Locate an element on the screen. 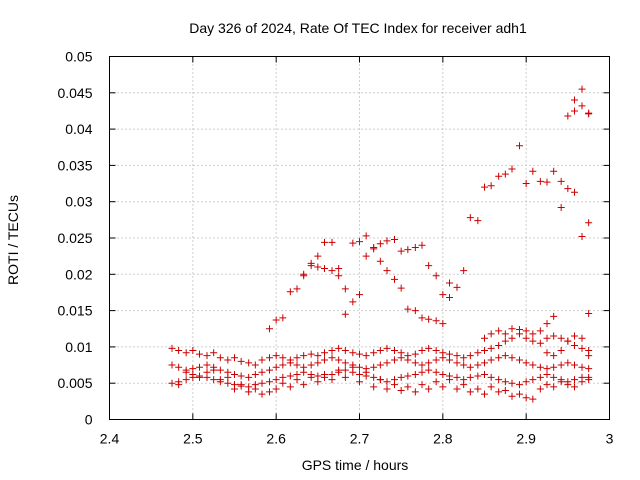 The image size is (640, 480). x-axis-label: GPS time / hours is located at coordinates (355, 465).